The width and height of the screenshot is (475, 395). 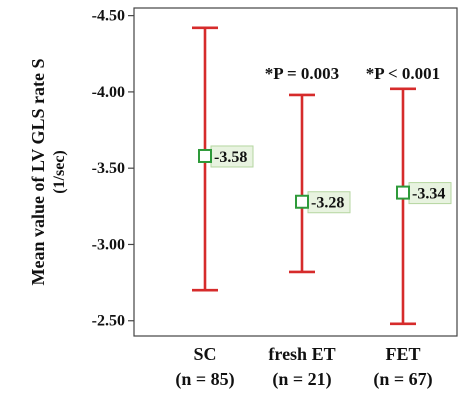 I want to click on y-tick-label: -4.00, so click(x=108, y=92).